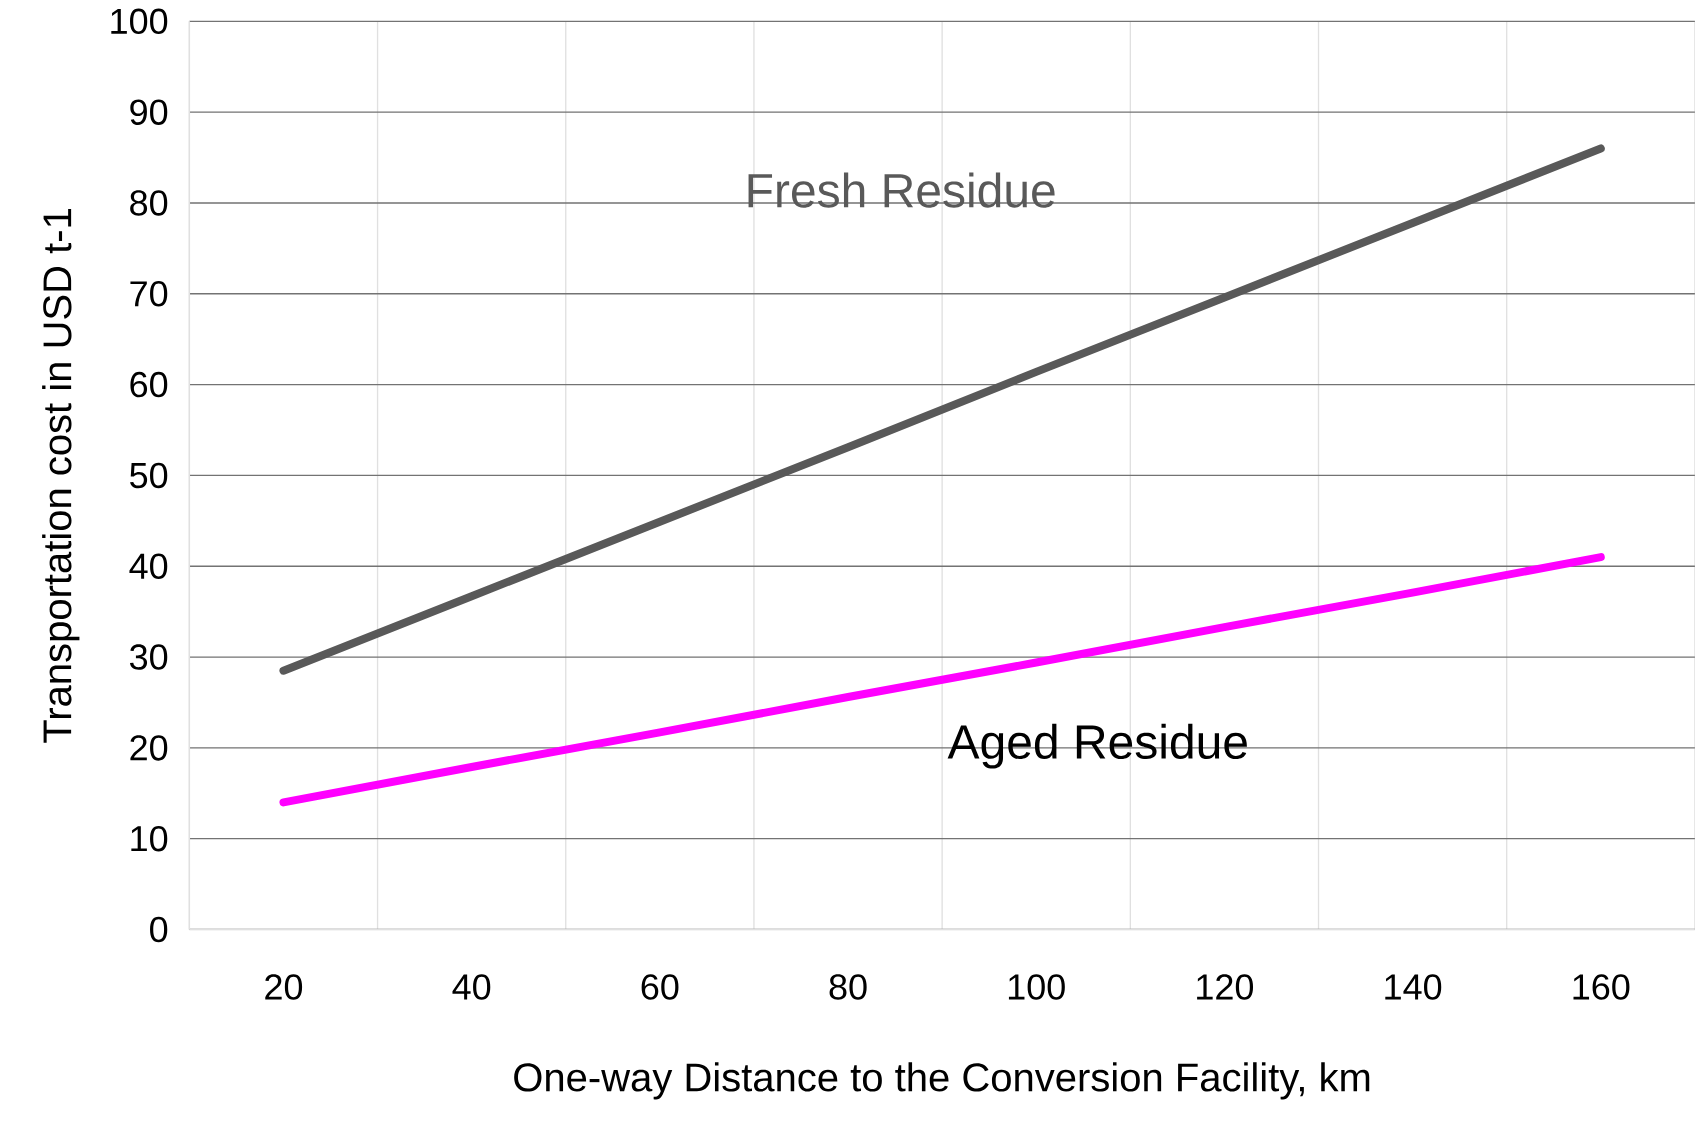 The width and height of the screenshot is (1695, 1128). I want to click on y-tick-label: 0, so click(159, 929).